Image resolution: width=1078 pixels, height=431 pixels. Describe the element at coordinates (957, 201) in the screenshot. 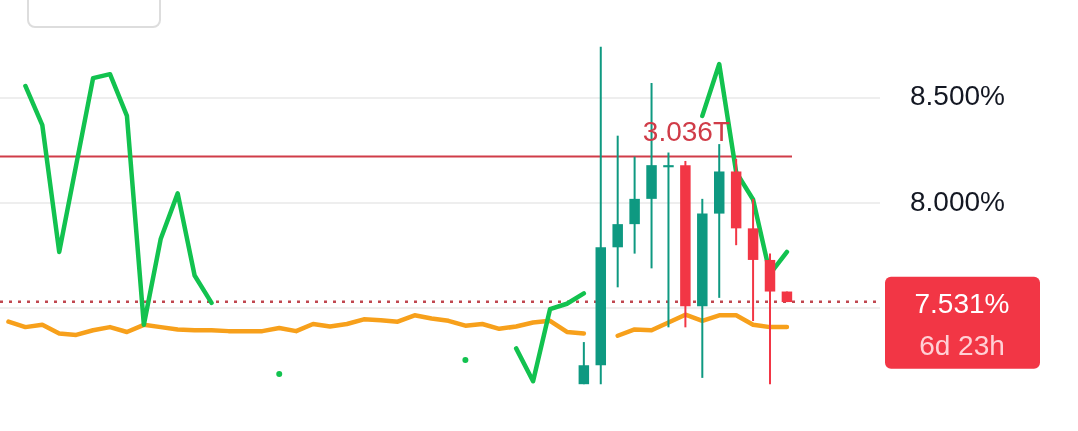

I see `y-tick-label: 8.000%` at that location.